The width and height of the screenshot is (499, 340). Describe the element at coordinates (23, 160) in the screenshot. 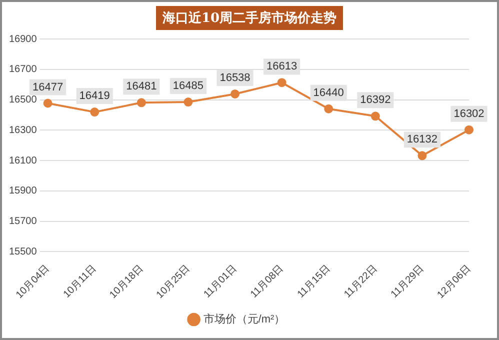

I see `y-tick-label: 16100` at that location.